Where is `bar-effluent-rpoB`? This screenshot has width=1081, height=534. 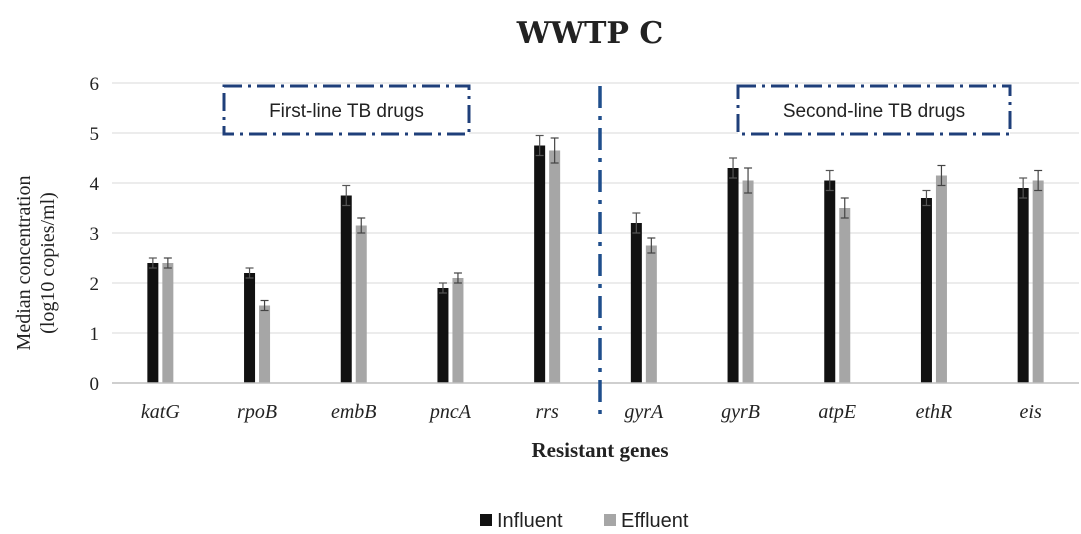
bar-effluent-rpoB is located at coordinates (265, 344).